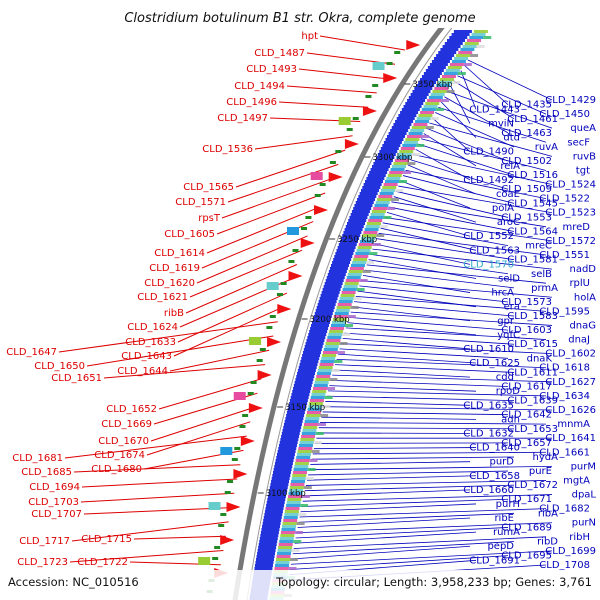  Describe the element at coordinates (564, 368) in the screenshot. I see `gene-label-right: CLD_1618` at that location.